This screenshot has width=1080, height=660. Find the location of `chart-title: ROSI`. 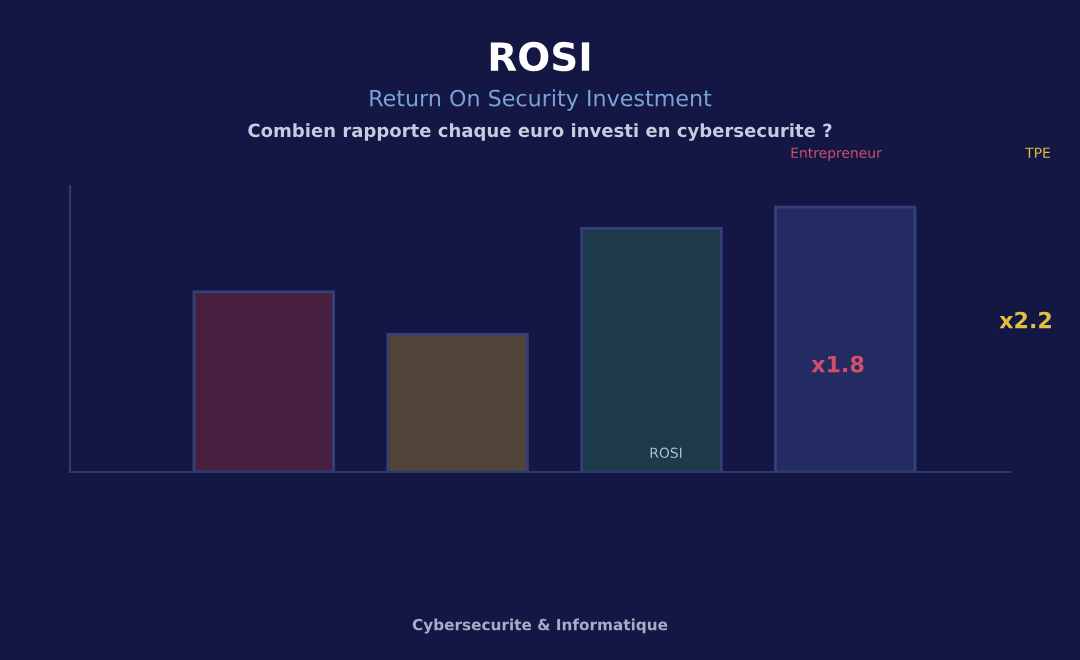

chart-title: ROSI is located at coordinates (540, 56).